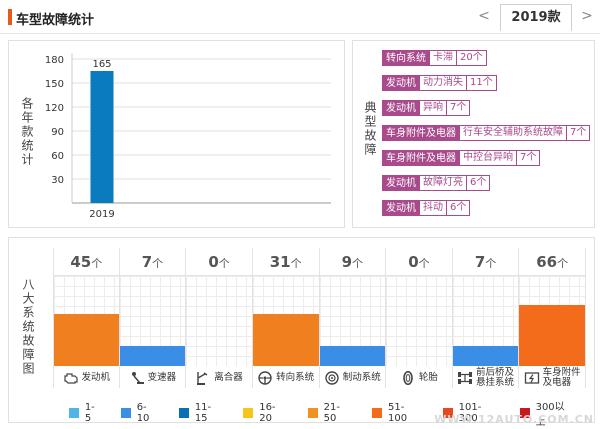 This screenshot has width=600, height=429. What do you see at coordinates (488, 158) in the screenshot?
I see `fault-description: 中控台异响` at bounding box center [488, 158].